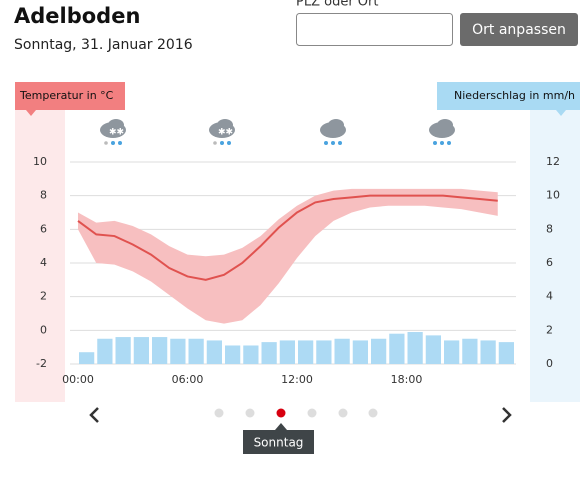  Describe the element at coordinates (188, 379) in the screenshot. I see `x-tick-label: 06:00` at that location.